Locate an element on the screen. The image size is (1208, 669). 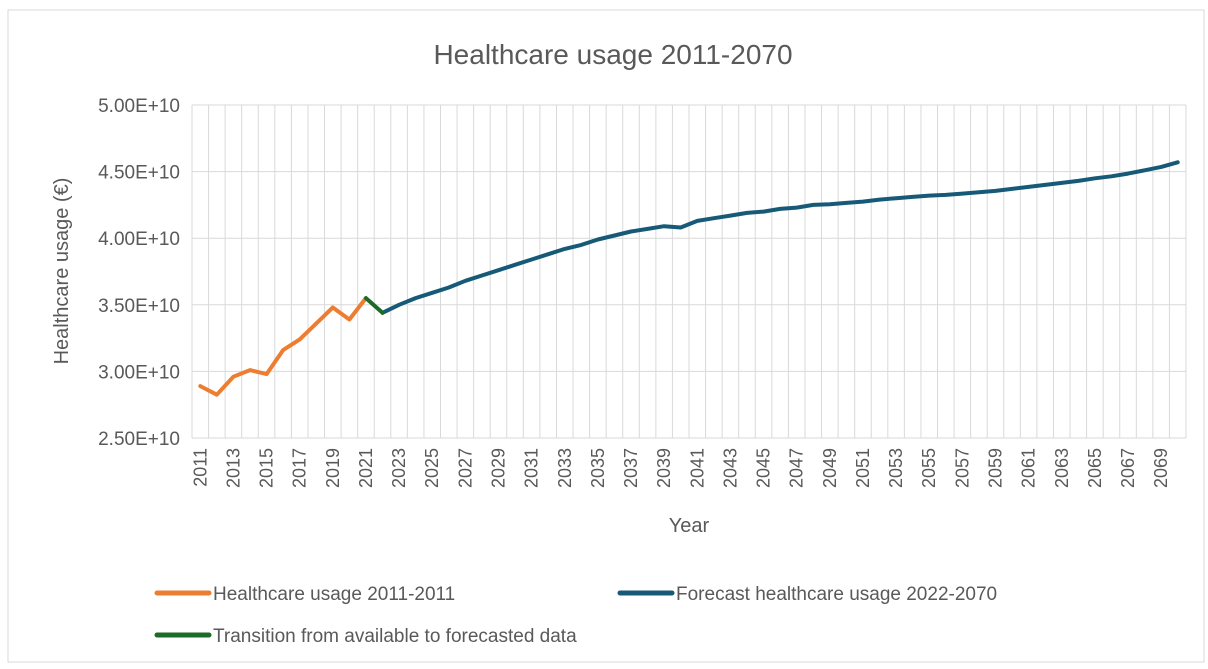
x-tick-label: 2053 is located at coordinates (896, 468).